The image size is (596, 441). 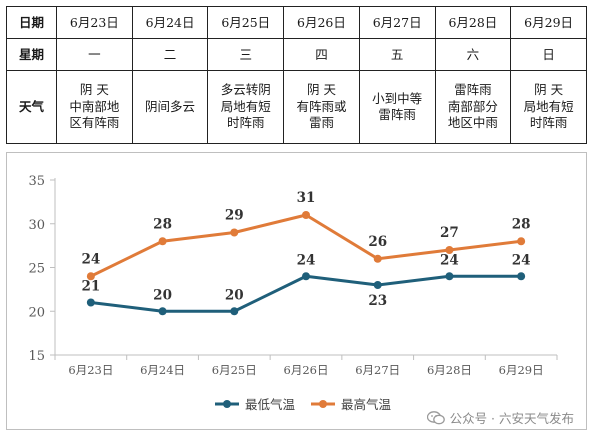 I want to click on date-cell: 6月29日, so click(x=548, y=22).